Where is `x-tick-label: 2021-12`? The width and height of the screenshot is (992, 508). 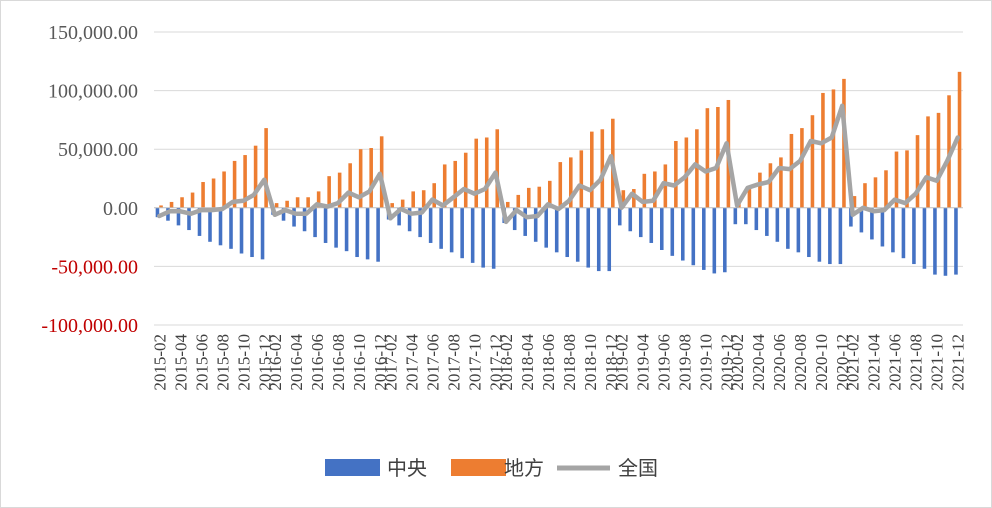 x-tick-label: 2021-12 is located at coordinates (958, 362).